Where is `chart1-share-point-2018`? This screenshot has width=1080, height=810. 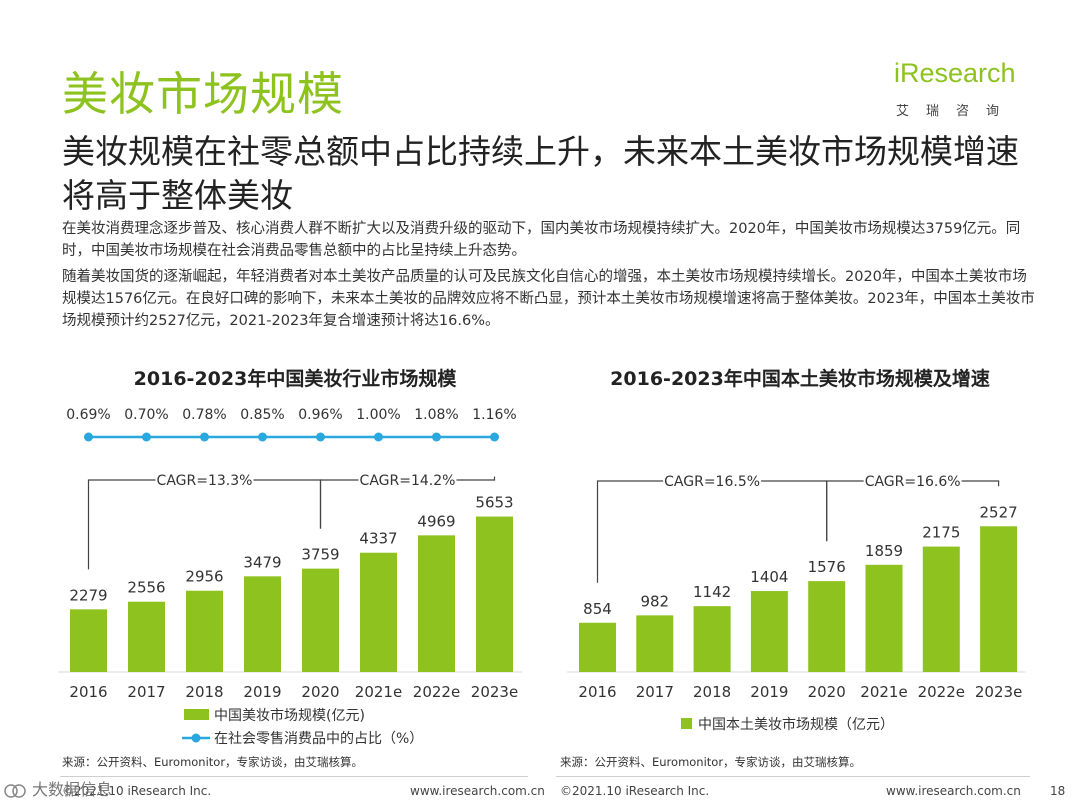 chart1-share-point-2018 is located at coordinates (204, 437).